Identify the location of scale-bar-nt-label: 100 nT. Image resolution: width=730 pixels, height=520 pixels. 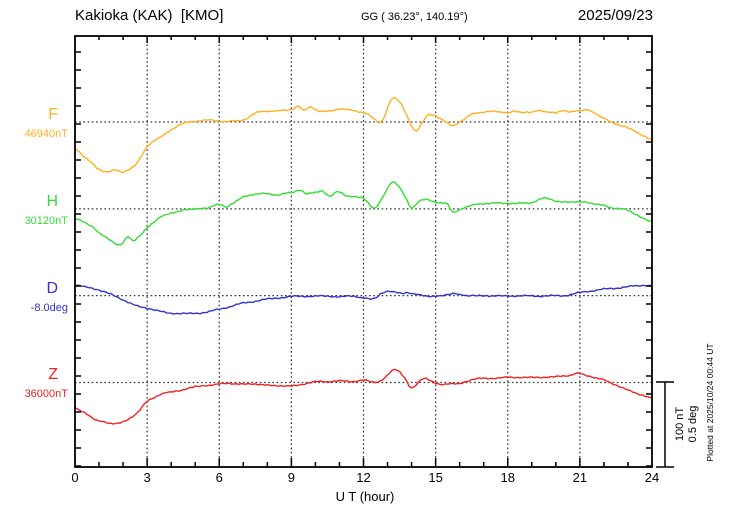
(680, 424).